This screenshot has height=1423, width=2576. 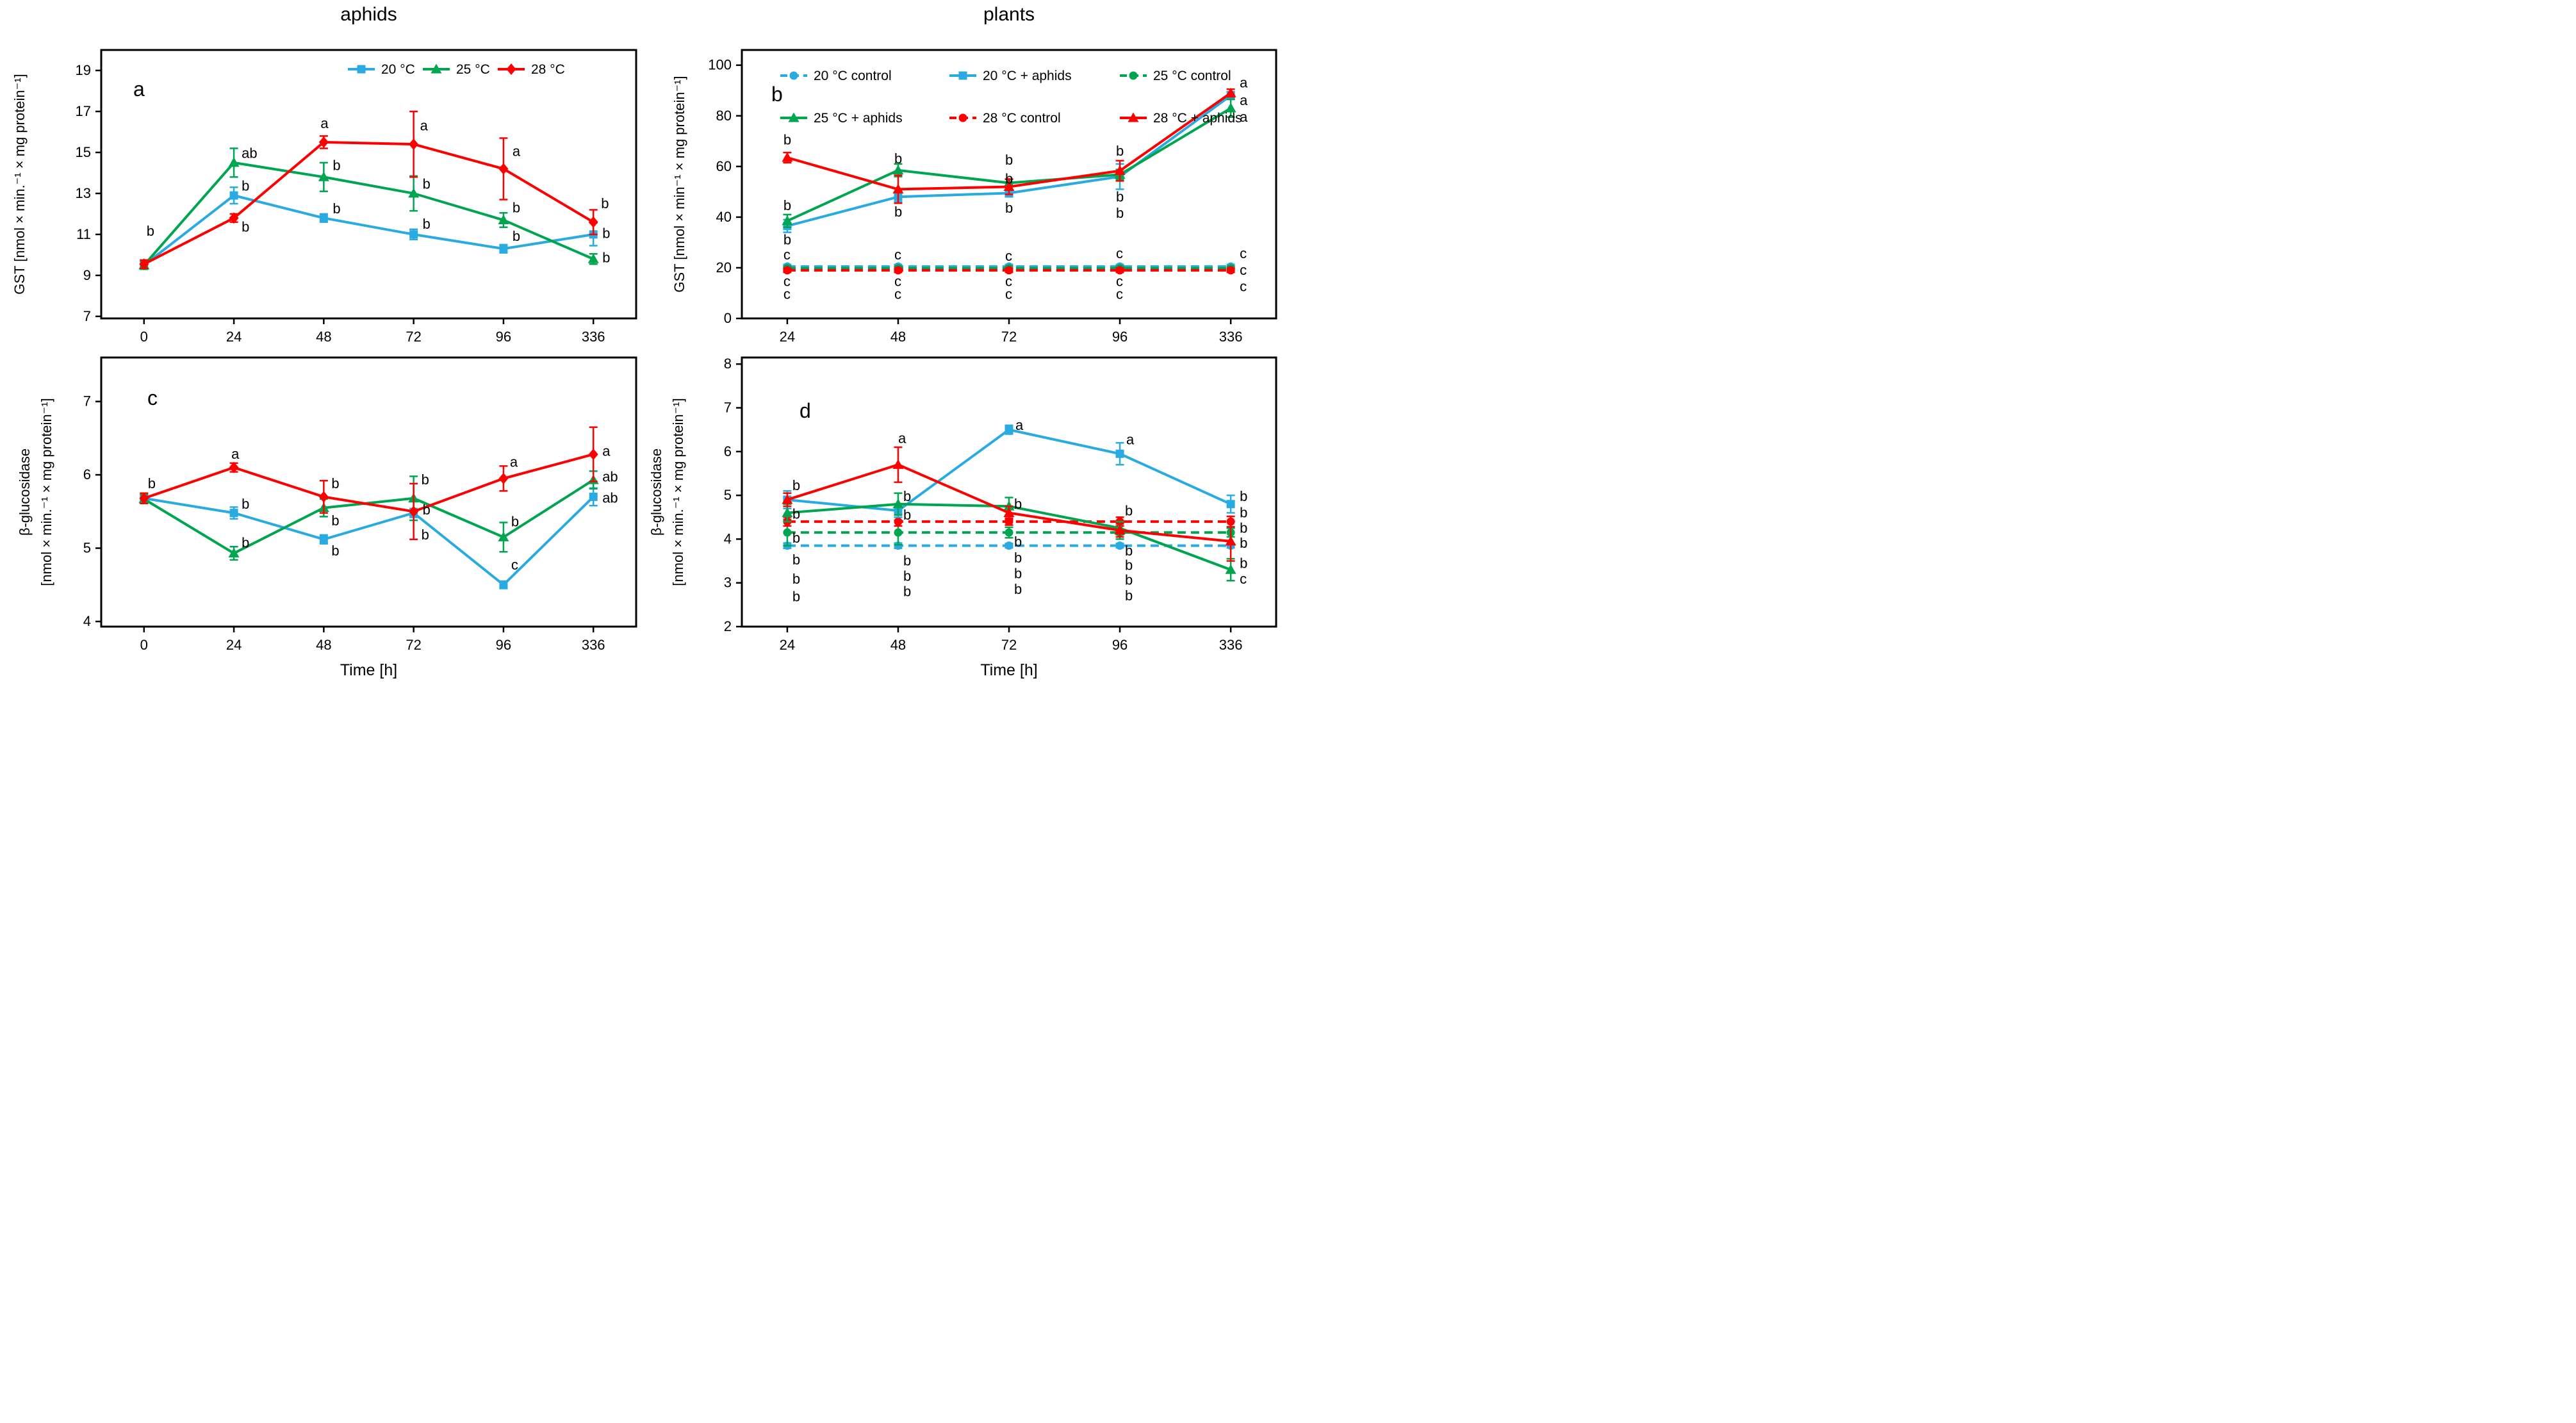 I want to click on svg-text: 20 °C, so click(x=398, y=70).